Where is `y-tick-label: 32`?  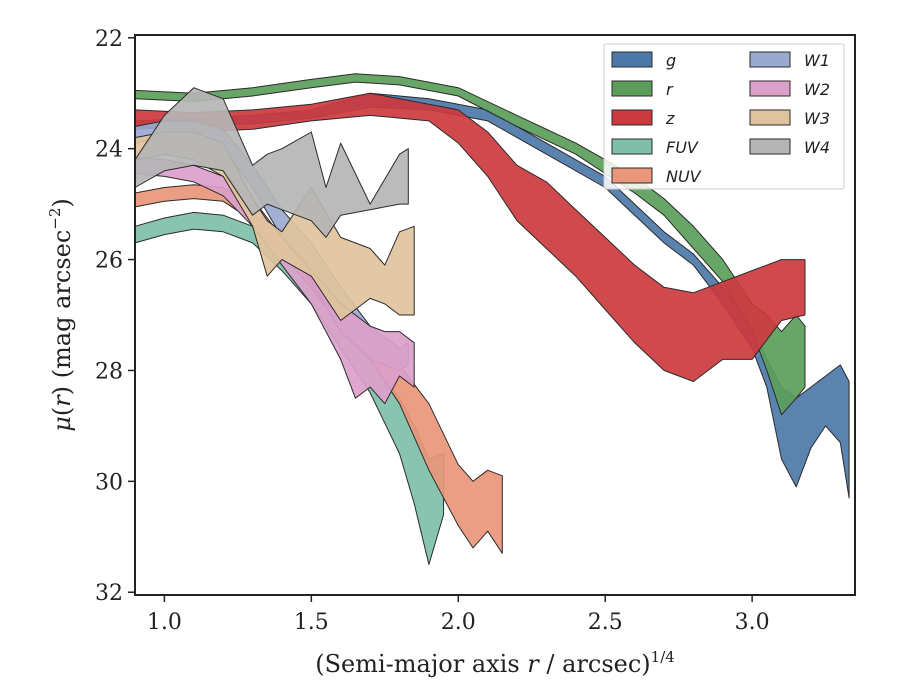 y-tick-label: 32 is located at coordinates (109, 593).